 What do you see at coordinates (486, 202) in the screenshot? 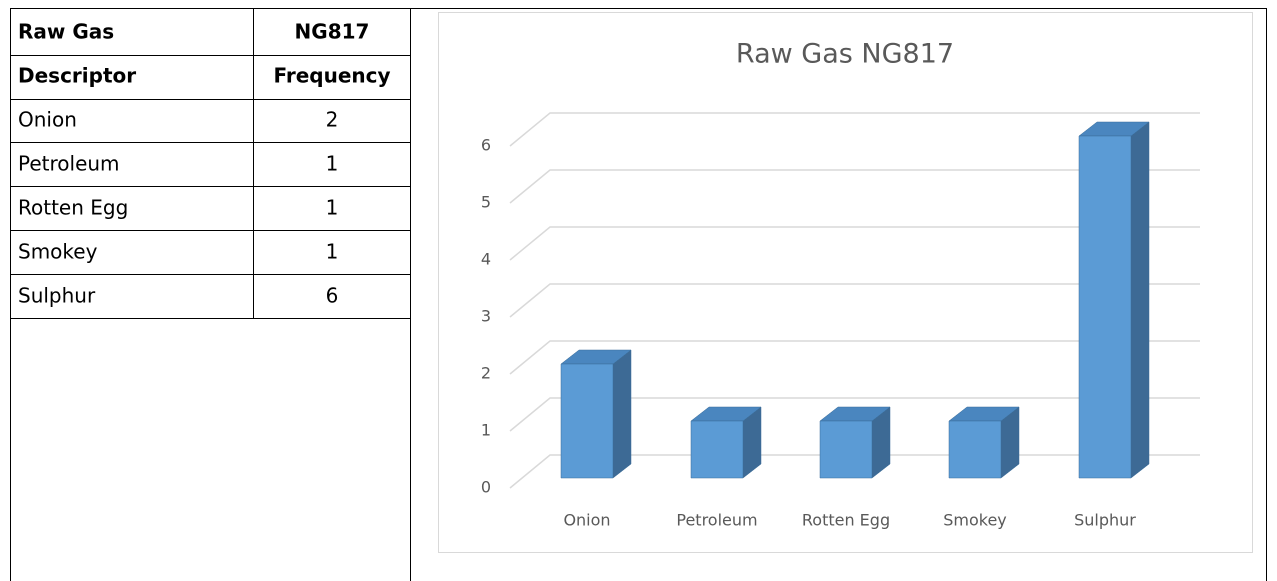
I see `y-tick-label: 5` at bounding box center [486, 202].